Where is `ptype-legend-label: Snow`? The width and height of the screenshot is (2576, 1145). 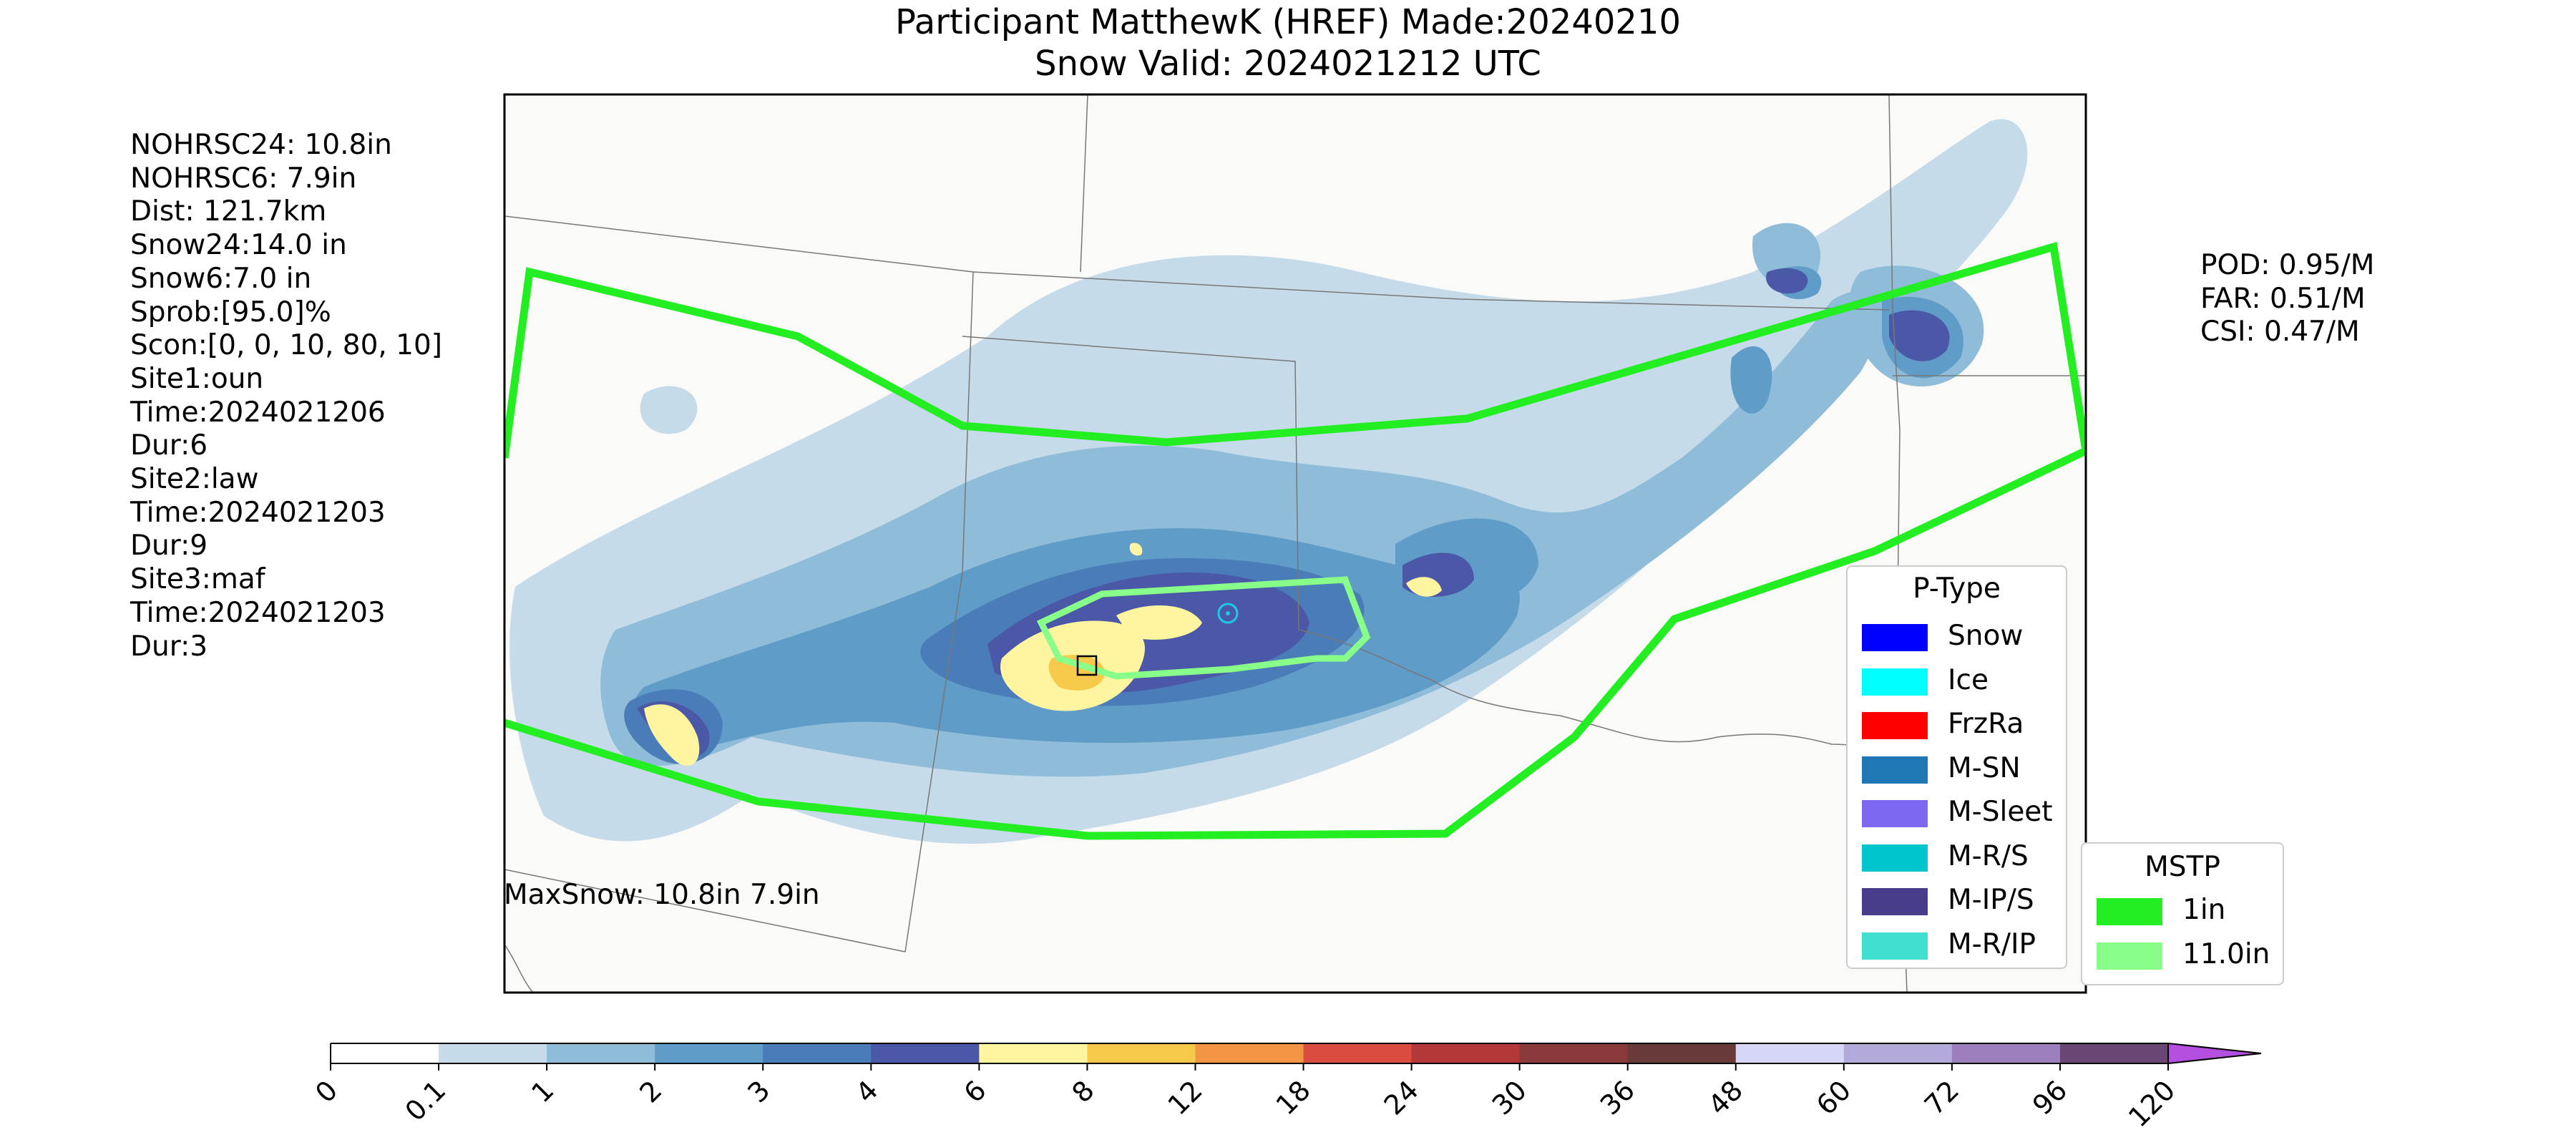
ptype-legend-label: Snow is located at coordinates (1986, 636).